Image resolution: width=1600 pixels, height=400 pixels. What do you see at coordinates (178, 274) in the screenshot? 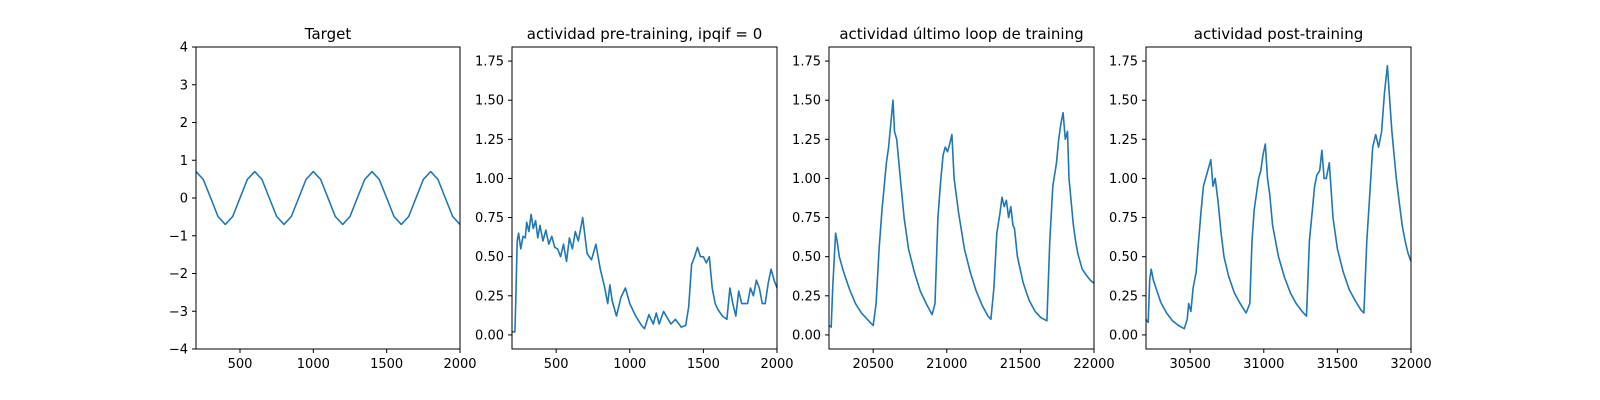
I see `y-tick-label: −2` at bounding box center [178, 274].